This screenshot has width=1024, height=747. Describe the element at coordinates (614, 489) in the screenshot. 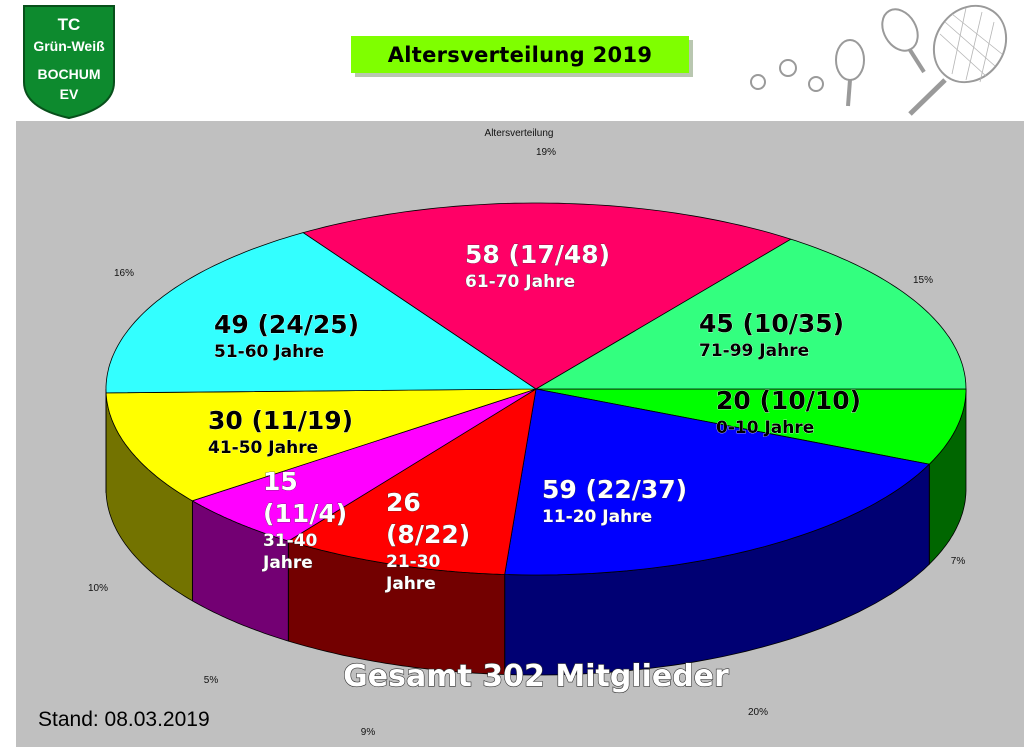

I see `slice-value-label: 59 (22/37)` at that location.